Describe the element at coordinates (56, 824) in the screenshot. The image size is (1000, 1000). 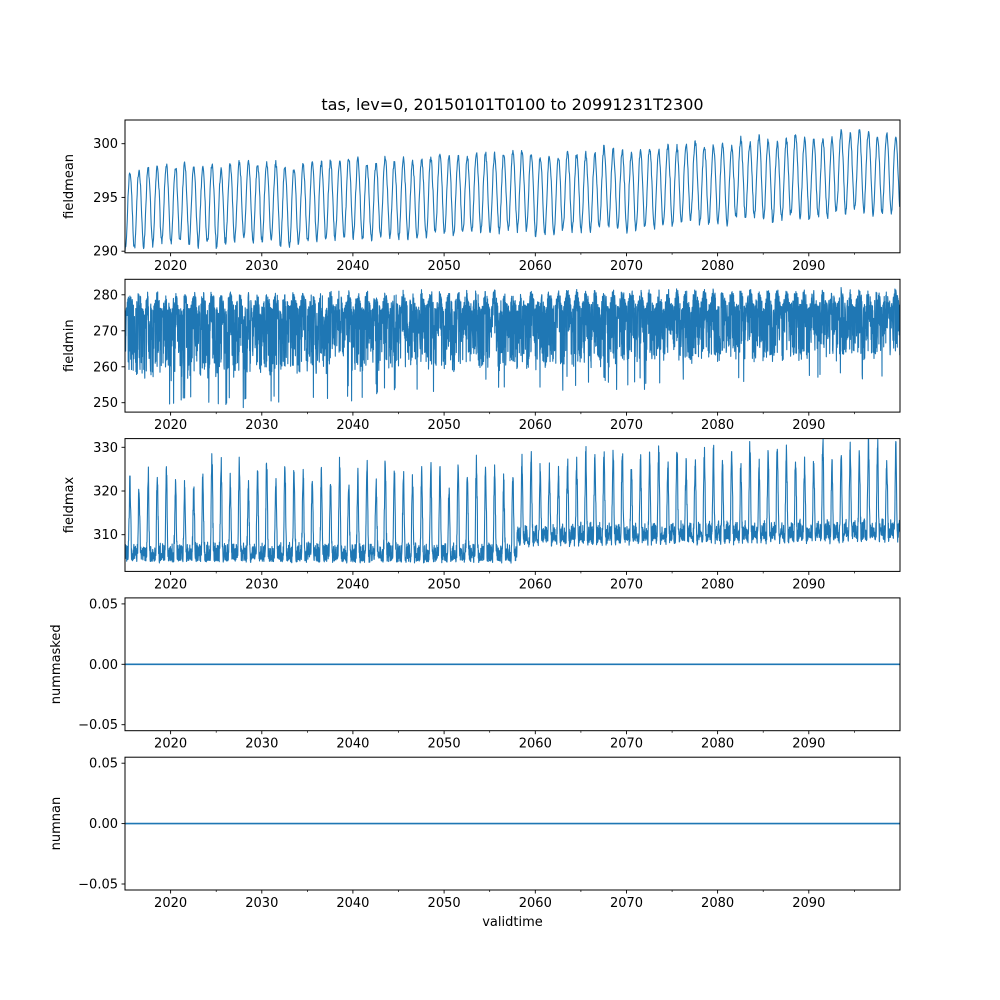
I see `y-axis-label-numnan: numnan` at that location.